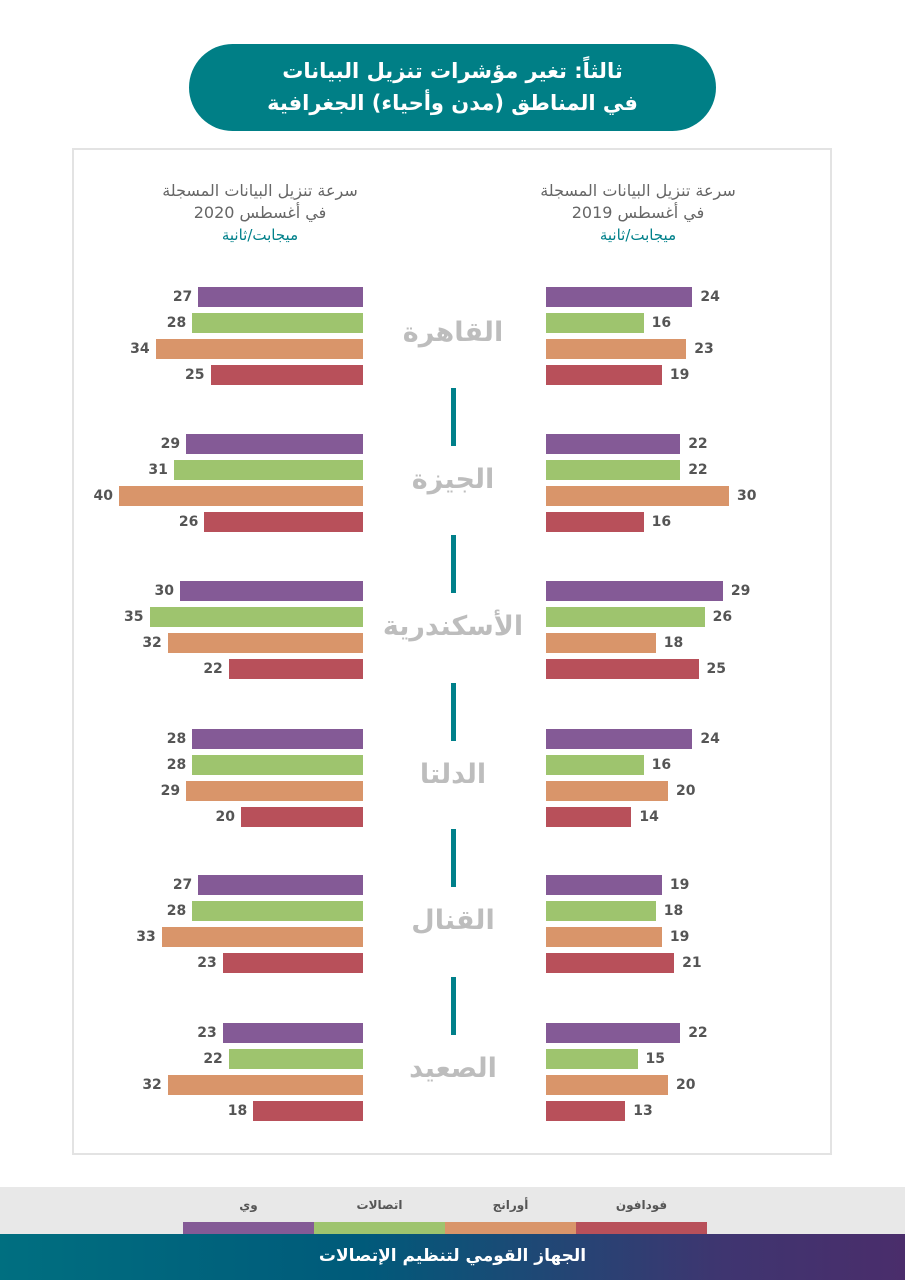  I want to click on value-label-2020-vodafone: 23, so click(207, 963).